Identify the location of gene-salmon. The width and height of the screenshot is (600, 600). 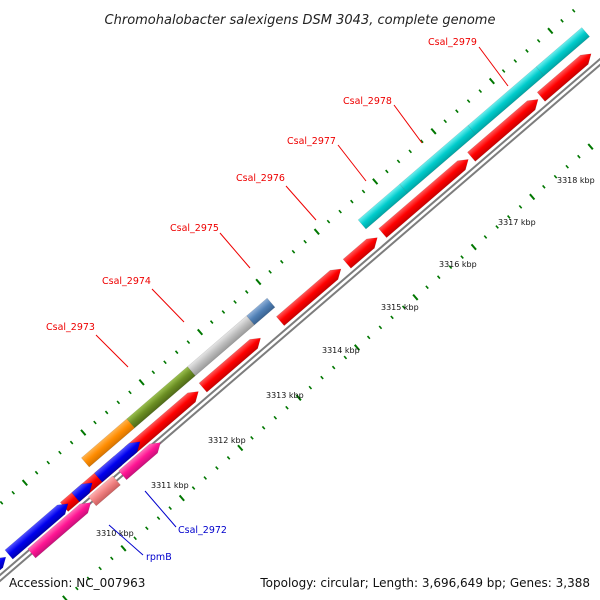
(104, 491).